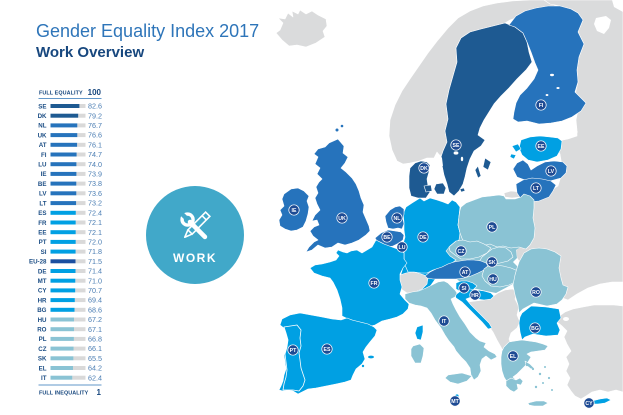  Describe the element at coordinates (95, 164) in the screenshot. I see `svg-text: 74.0` at that location.